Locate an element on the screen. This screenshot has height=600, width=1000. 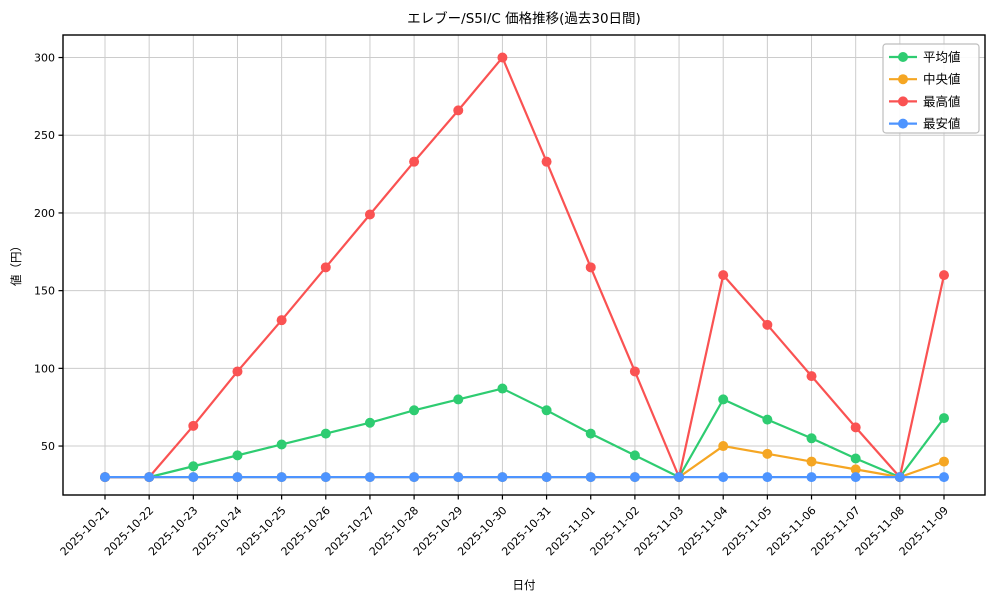
legend-item-average: 平均値 is located at coordinates (925, 57).